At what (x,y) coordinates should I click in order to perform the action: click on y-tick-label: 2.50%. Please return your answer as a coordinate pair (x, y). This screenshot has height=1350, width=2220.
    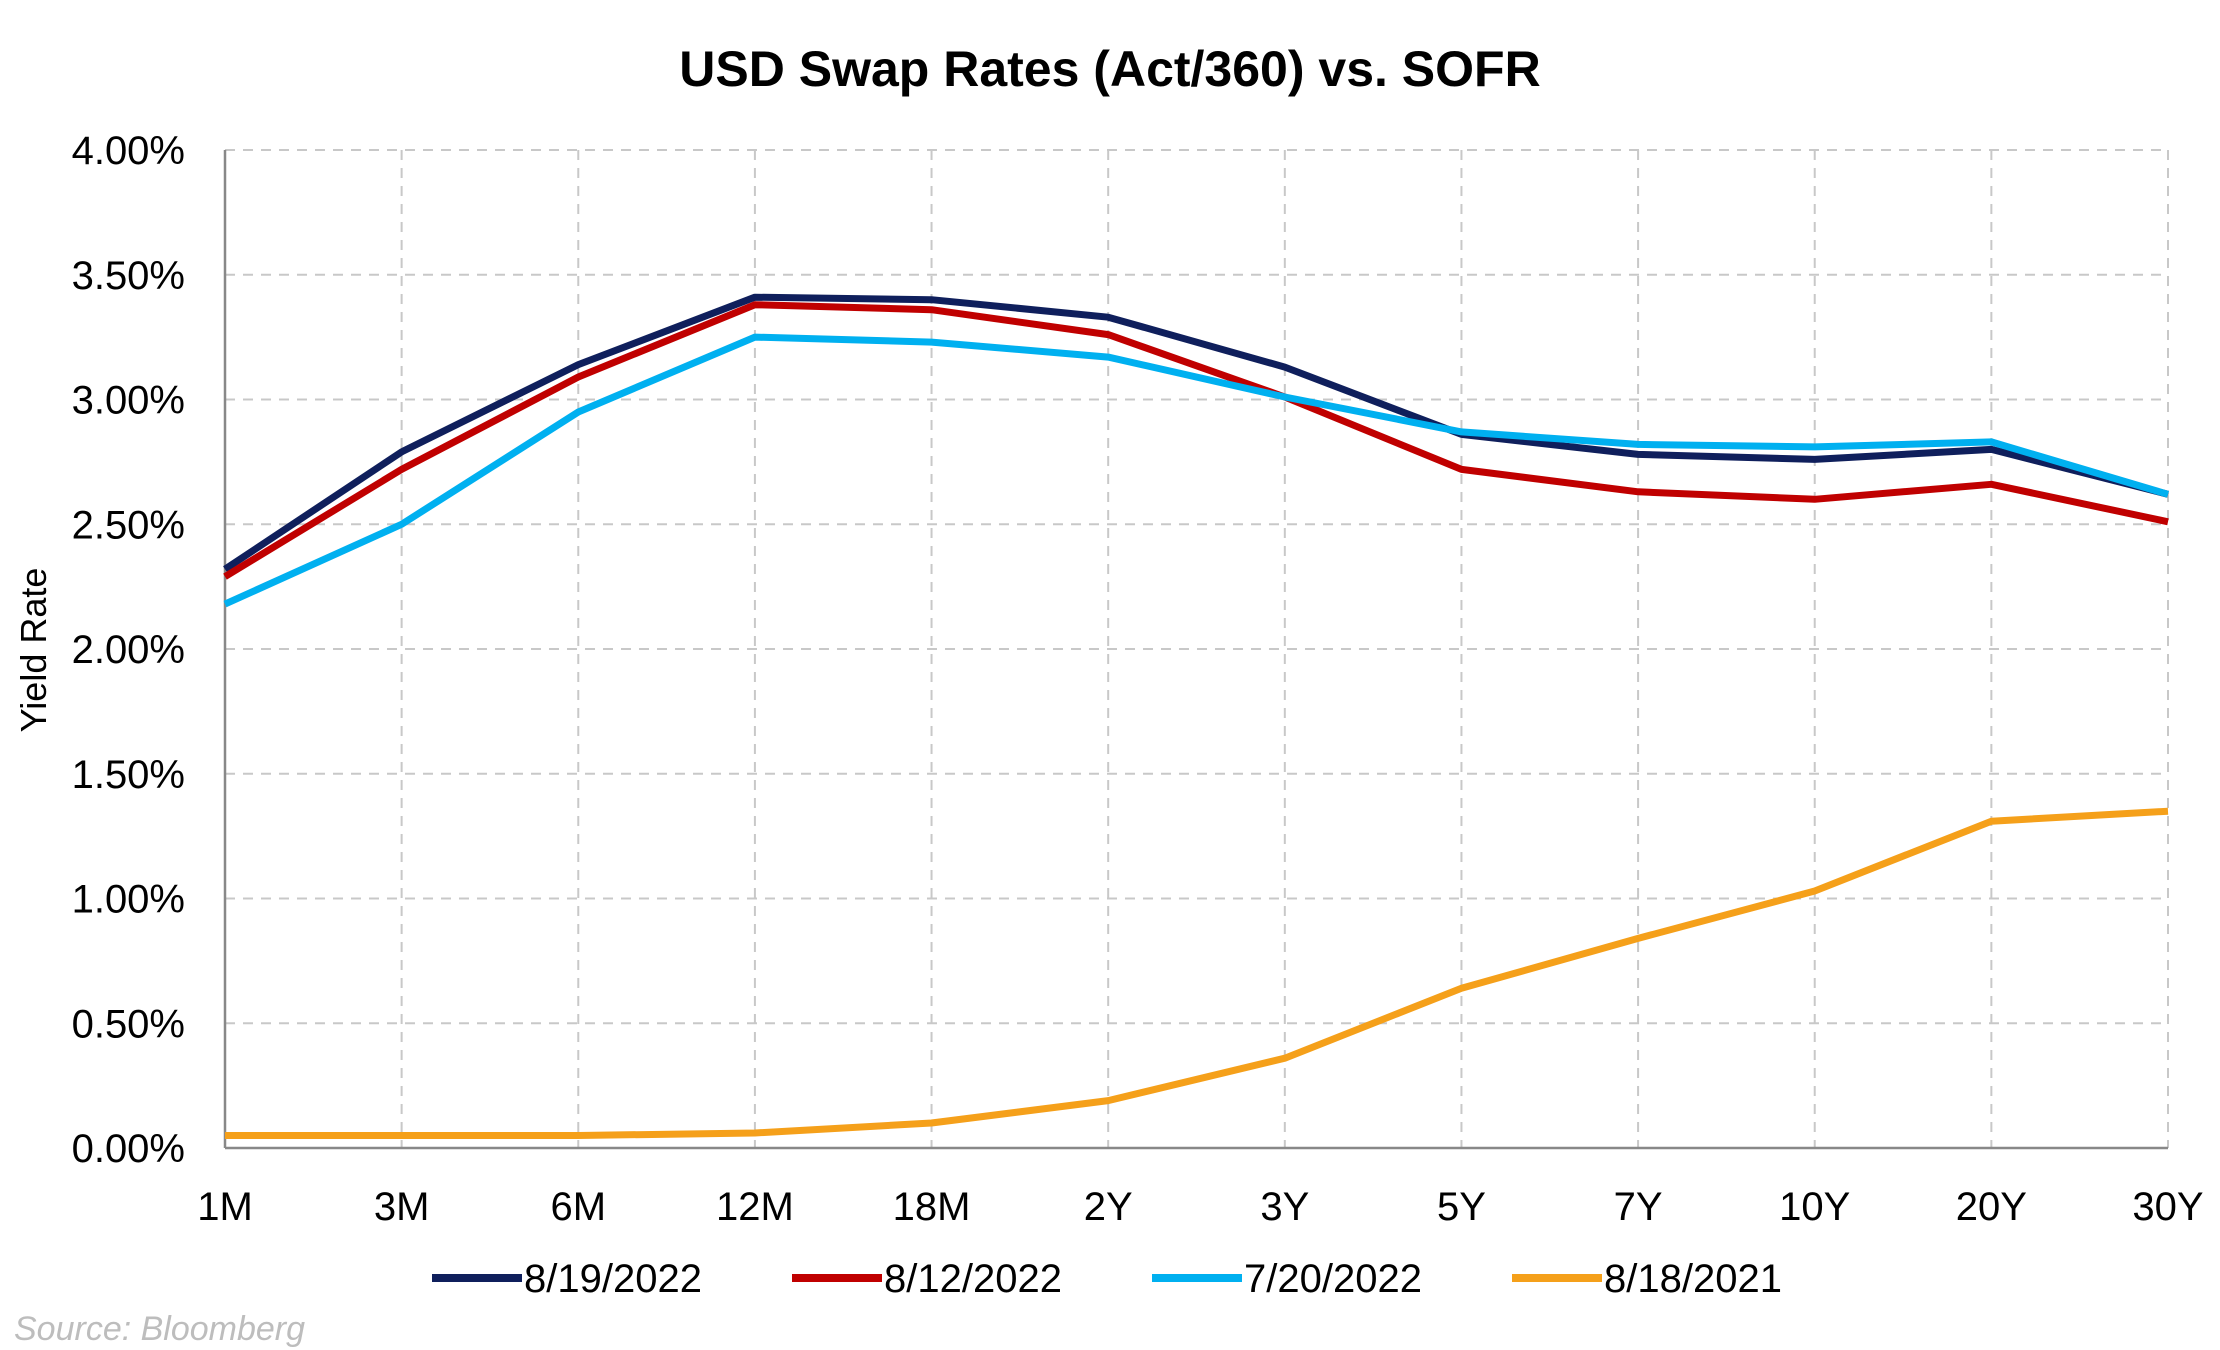
    Looking at the image, I should click on (128, 525).